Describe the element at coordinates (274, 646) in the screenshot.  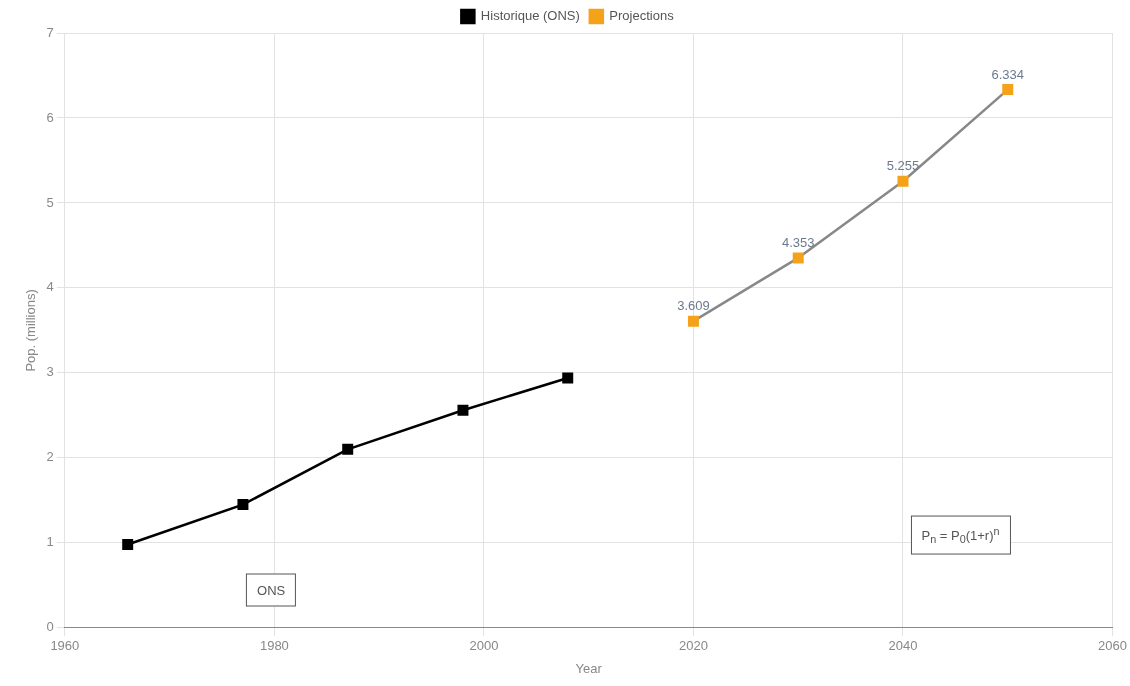
I see `x-tick-label: 1980` at that location.